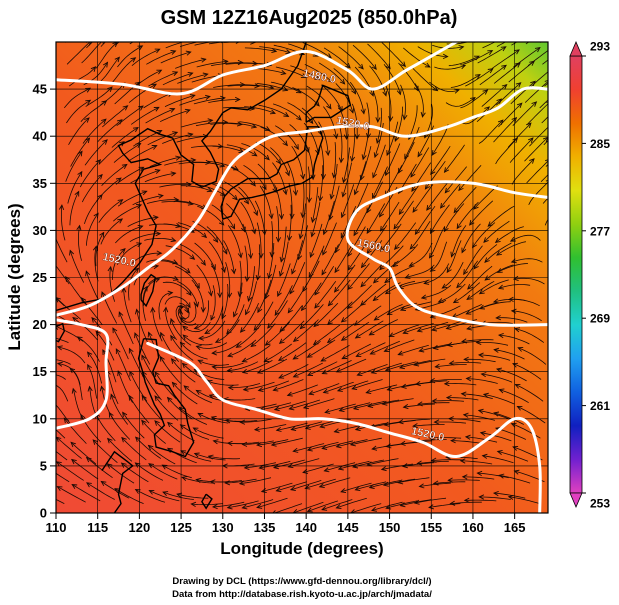  Describe the element at coordinates (600, 47) in the screenshot. I see `colorbar-tick-label: 293` at that location.